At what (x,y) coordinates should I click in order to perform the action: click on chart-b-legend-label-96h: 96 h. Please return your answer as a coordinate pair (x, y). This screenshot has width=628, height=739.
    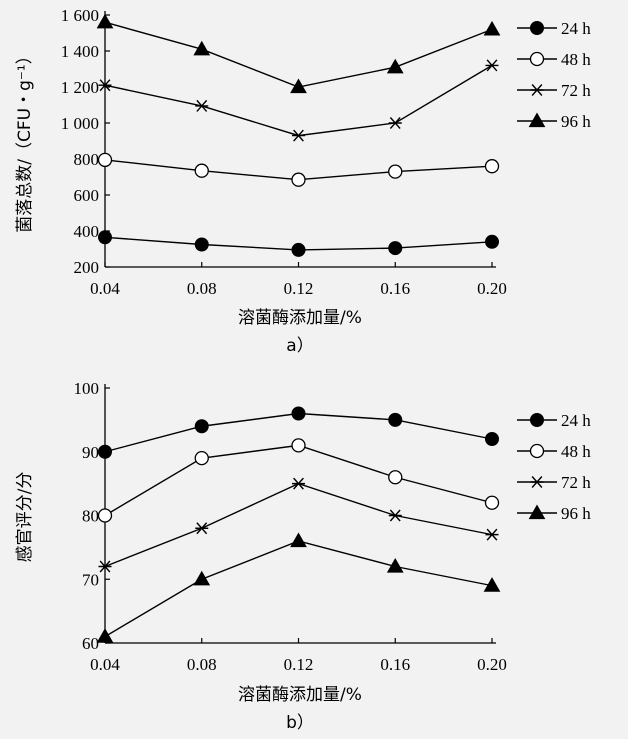
    Looking at the image, I should click on (576, 513).